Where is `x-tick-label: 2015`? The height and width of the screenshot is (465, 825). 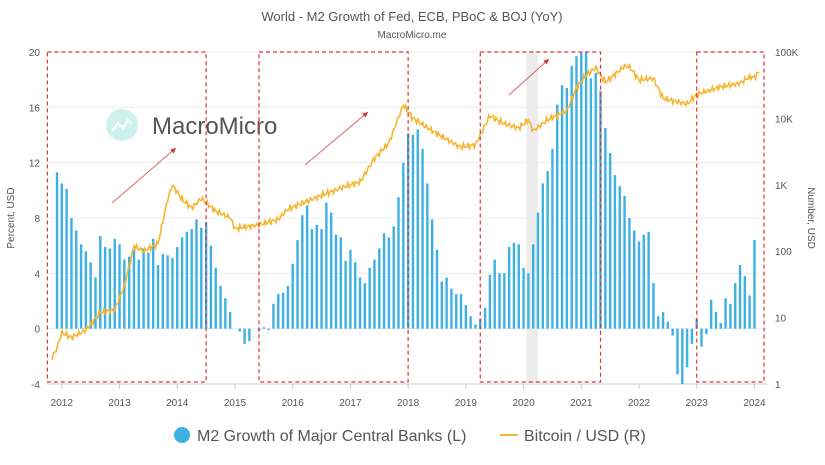
x-tick-label: 2015 is located at coordinates (235, 403).